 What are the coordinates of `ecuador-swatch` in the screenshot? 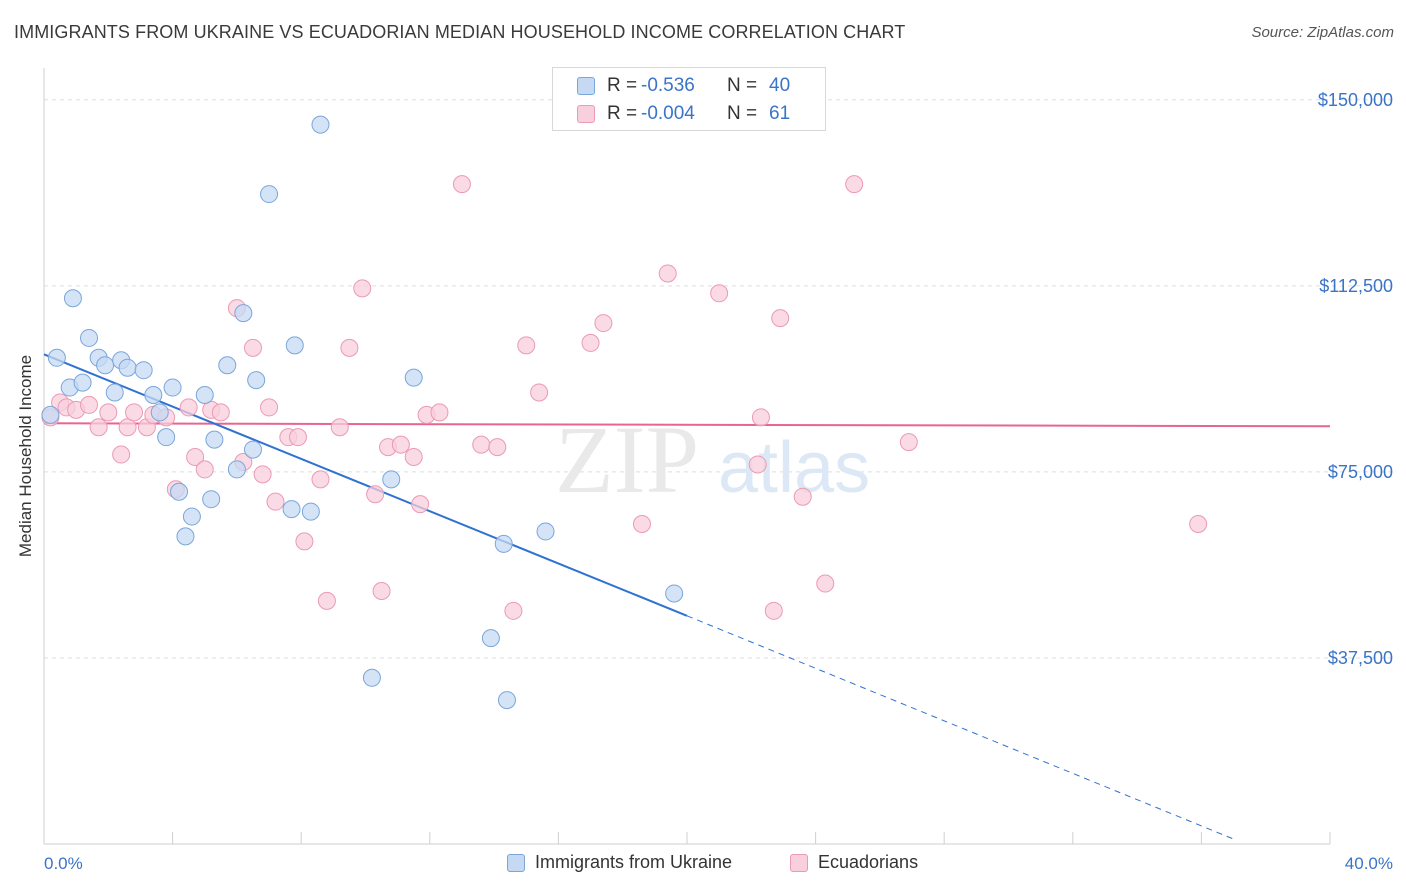 It's located at (586, 114).